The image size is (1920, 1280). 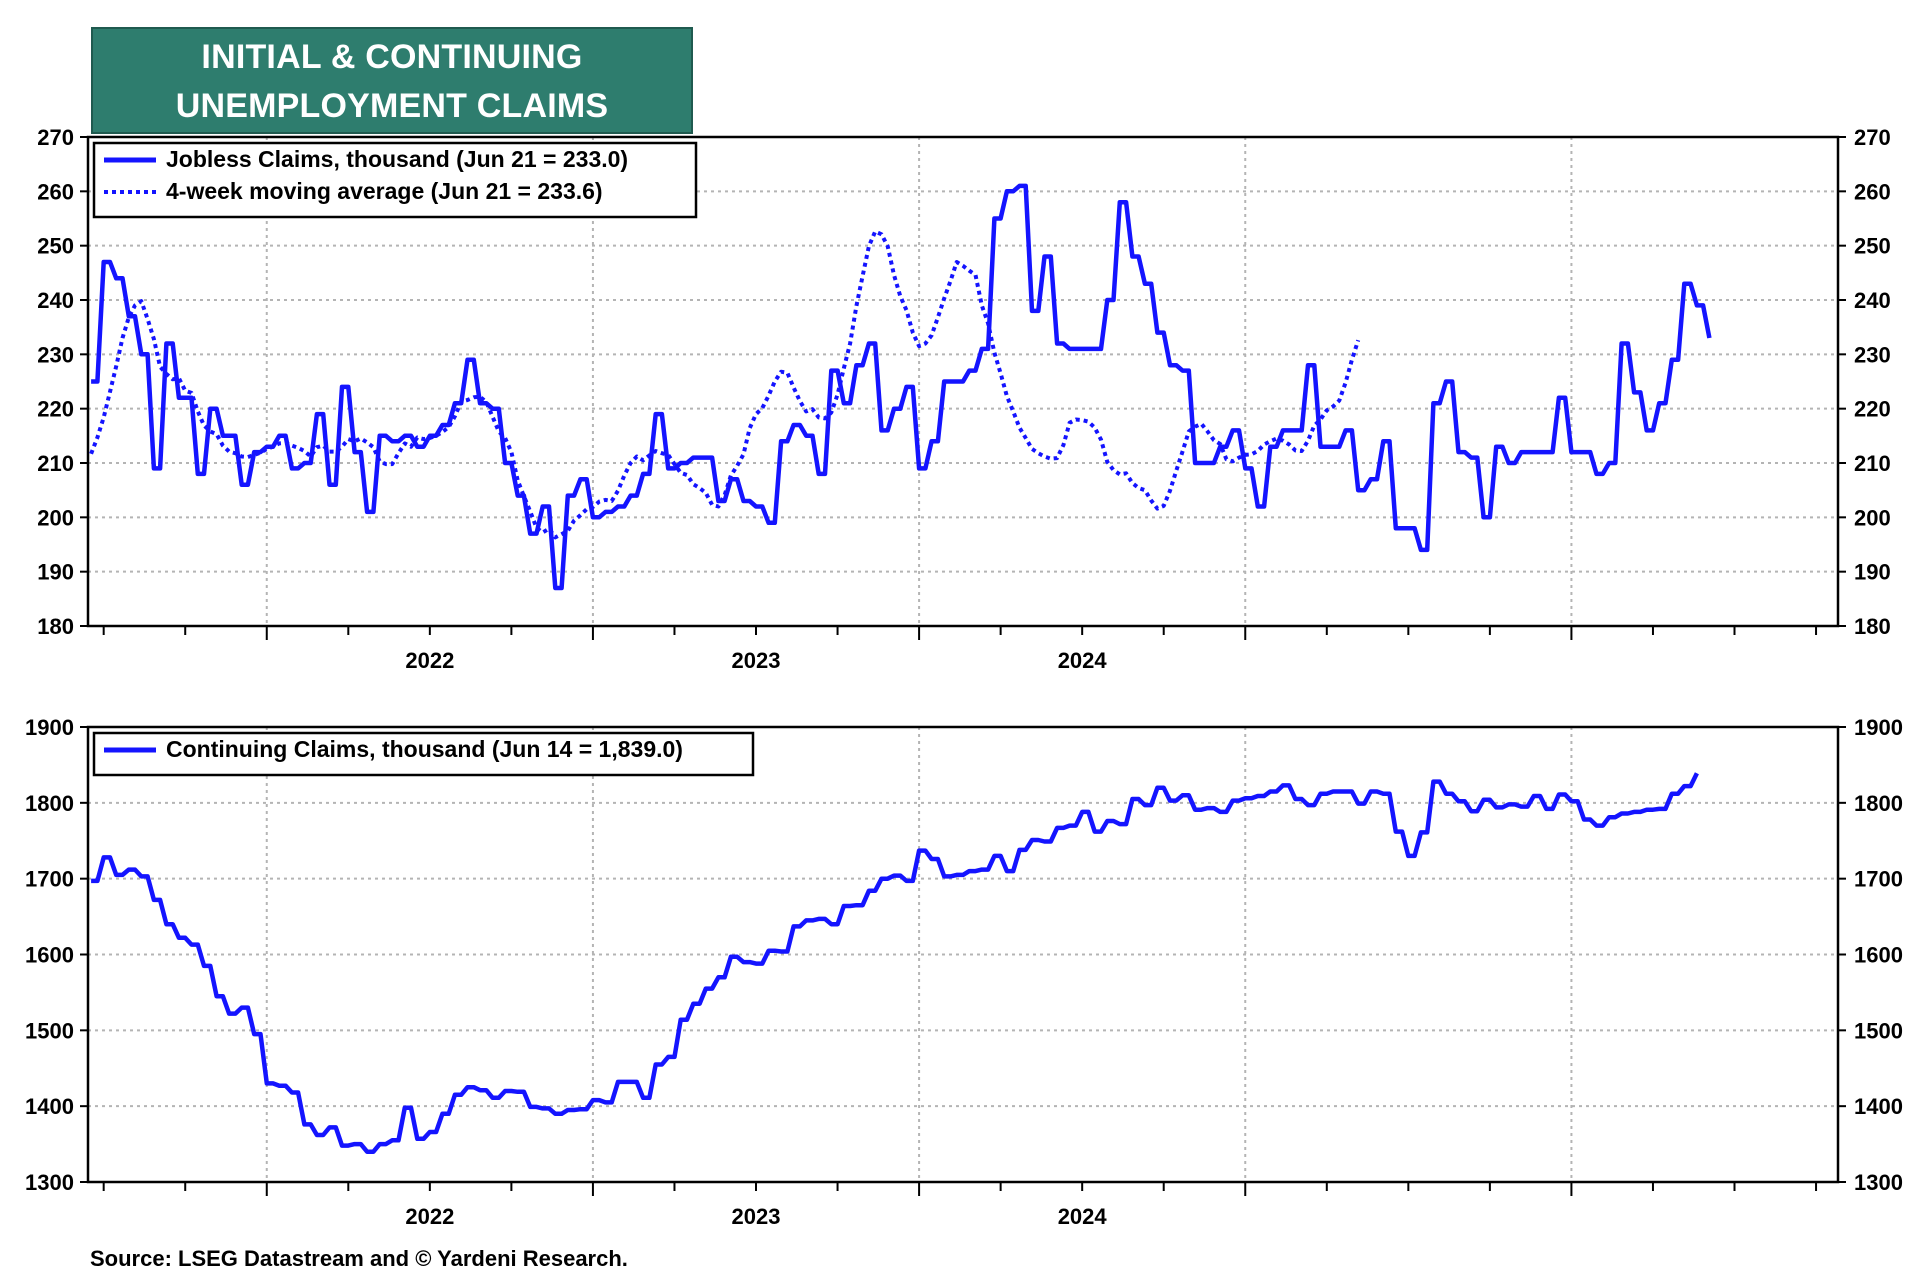 What do you see at coordinates (55, 246) in the screenshot?
I see `y-tick-label-left: 250` at bounding box center [55, 246].